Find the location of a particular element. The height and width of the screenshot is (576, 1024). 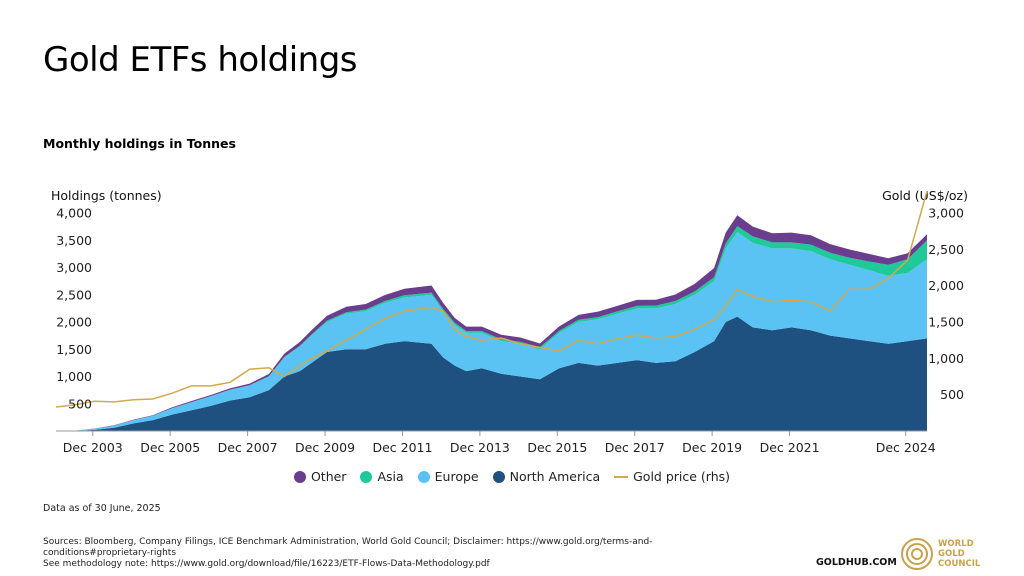

y-left-tick-label: 500 is located at coordinates (80, 403).